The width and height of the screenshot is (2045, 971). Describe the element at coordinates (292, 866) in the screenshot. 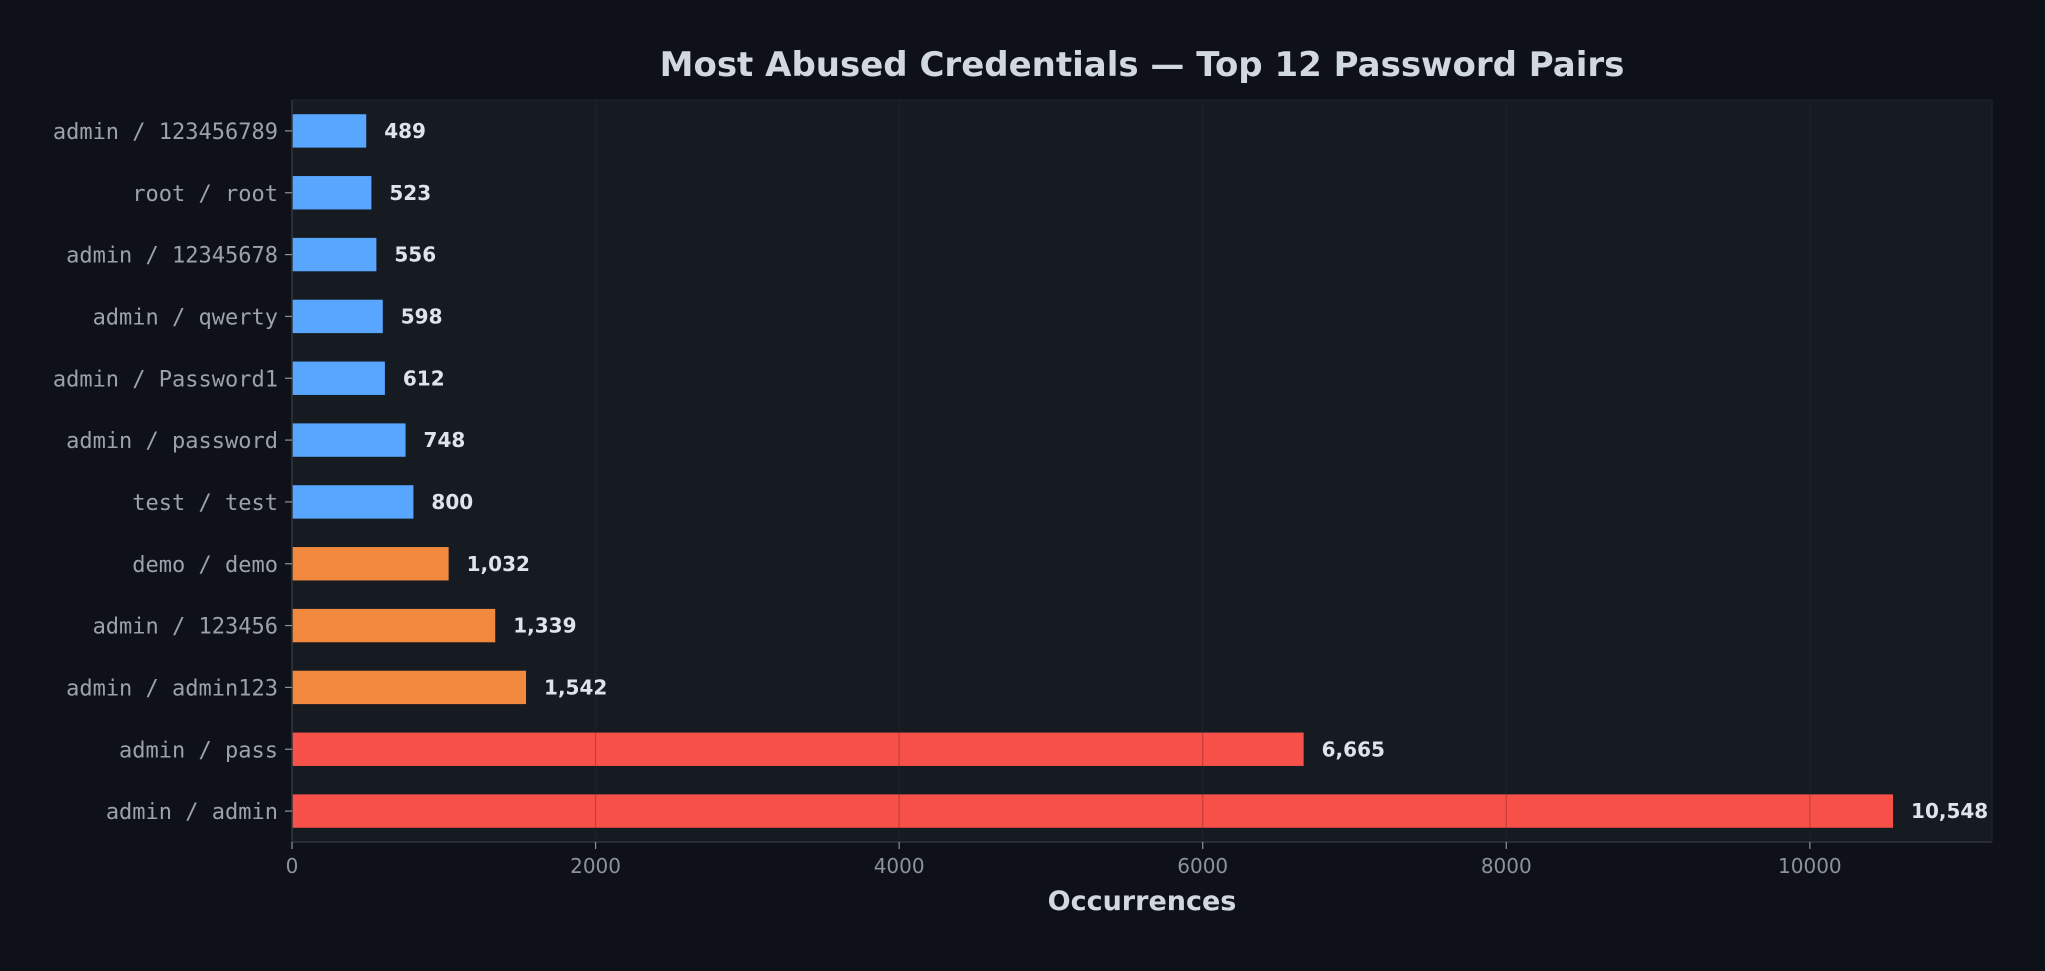

I see `x-tick-label: 0` at that location.